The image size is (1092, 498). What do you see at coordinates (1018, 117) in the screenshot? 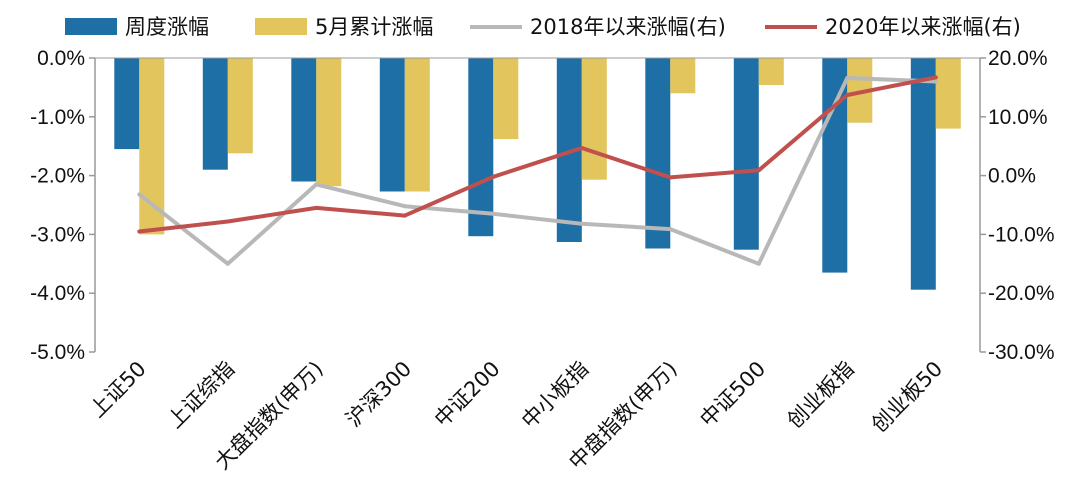
I see `right-tick-label-1: 10.0%` at bounding box center [1018, 117].